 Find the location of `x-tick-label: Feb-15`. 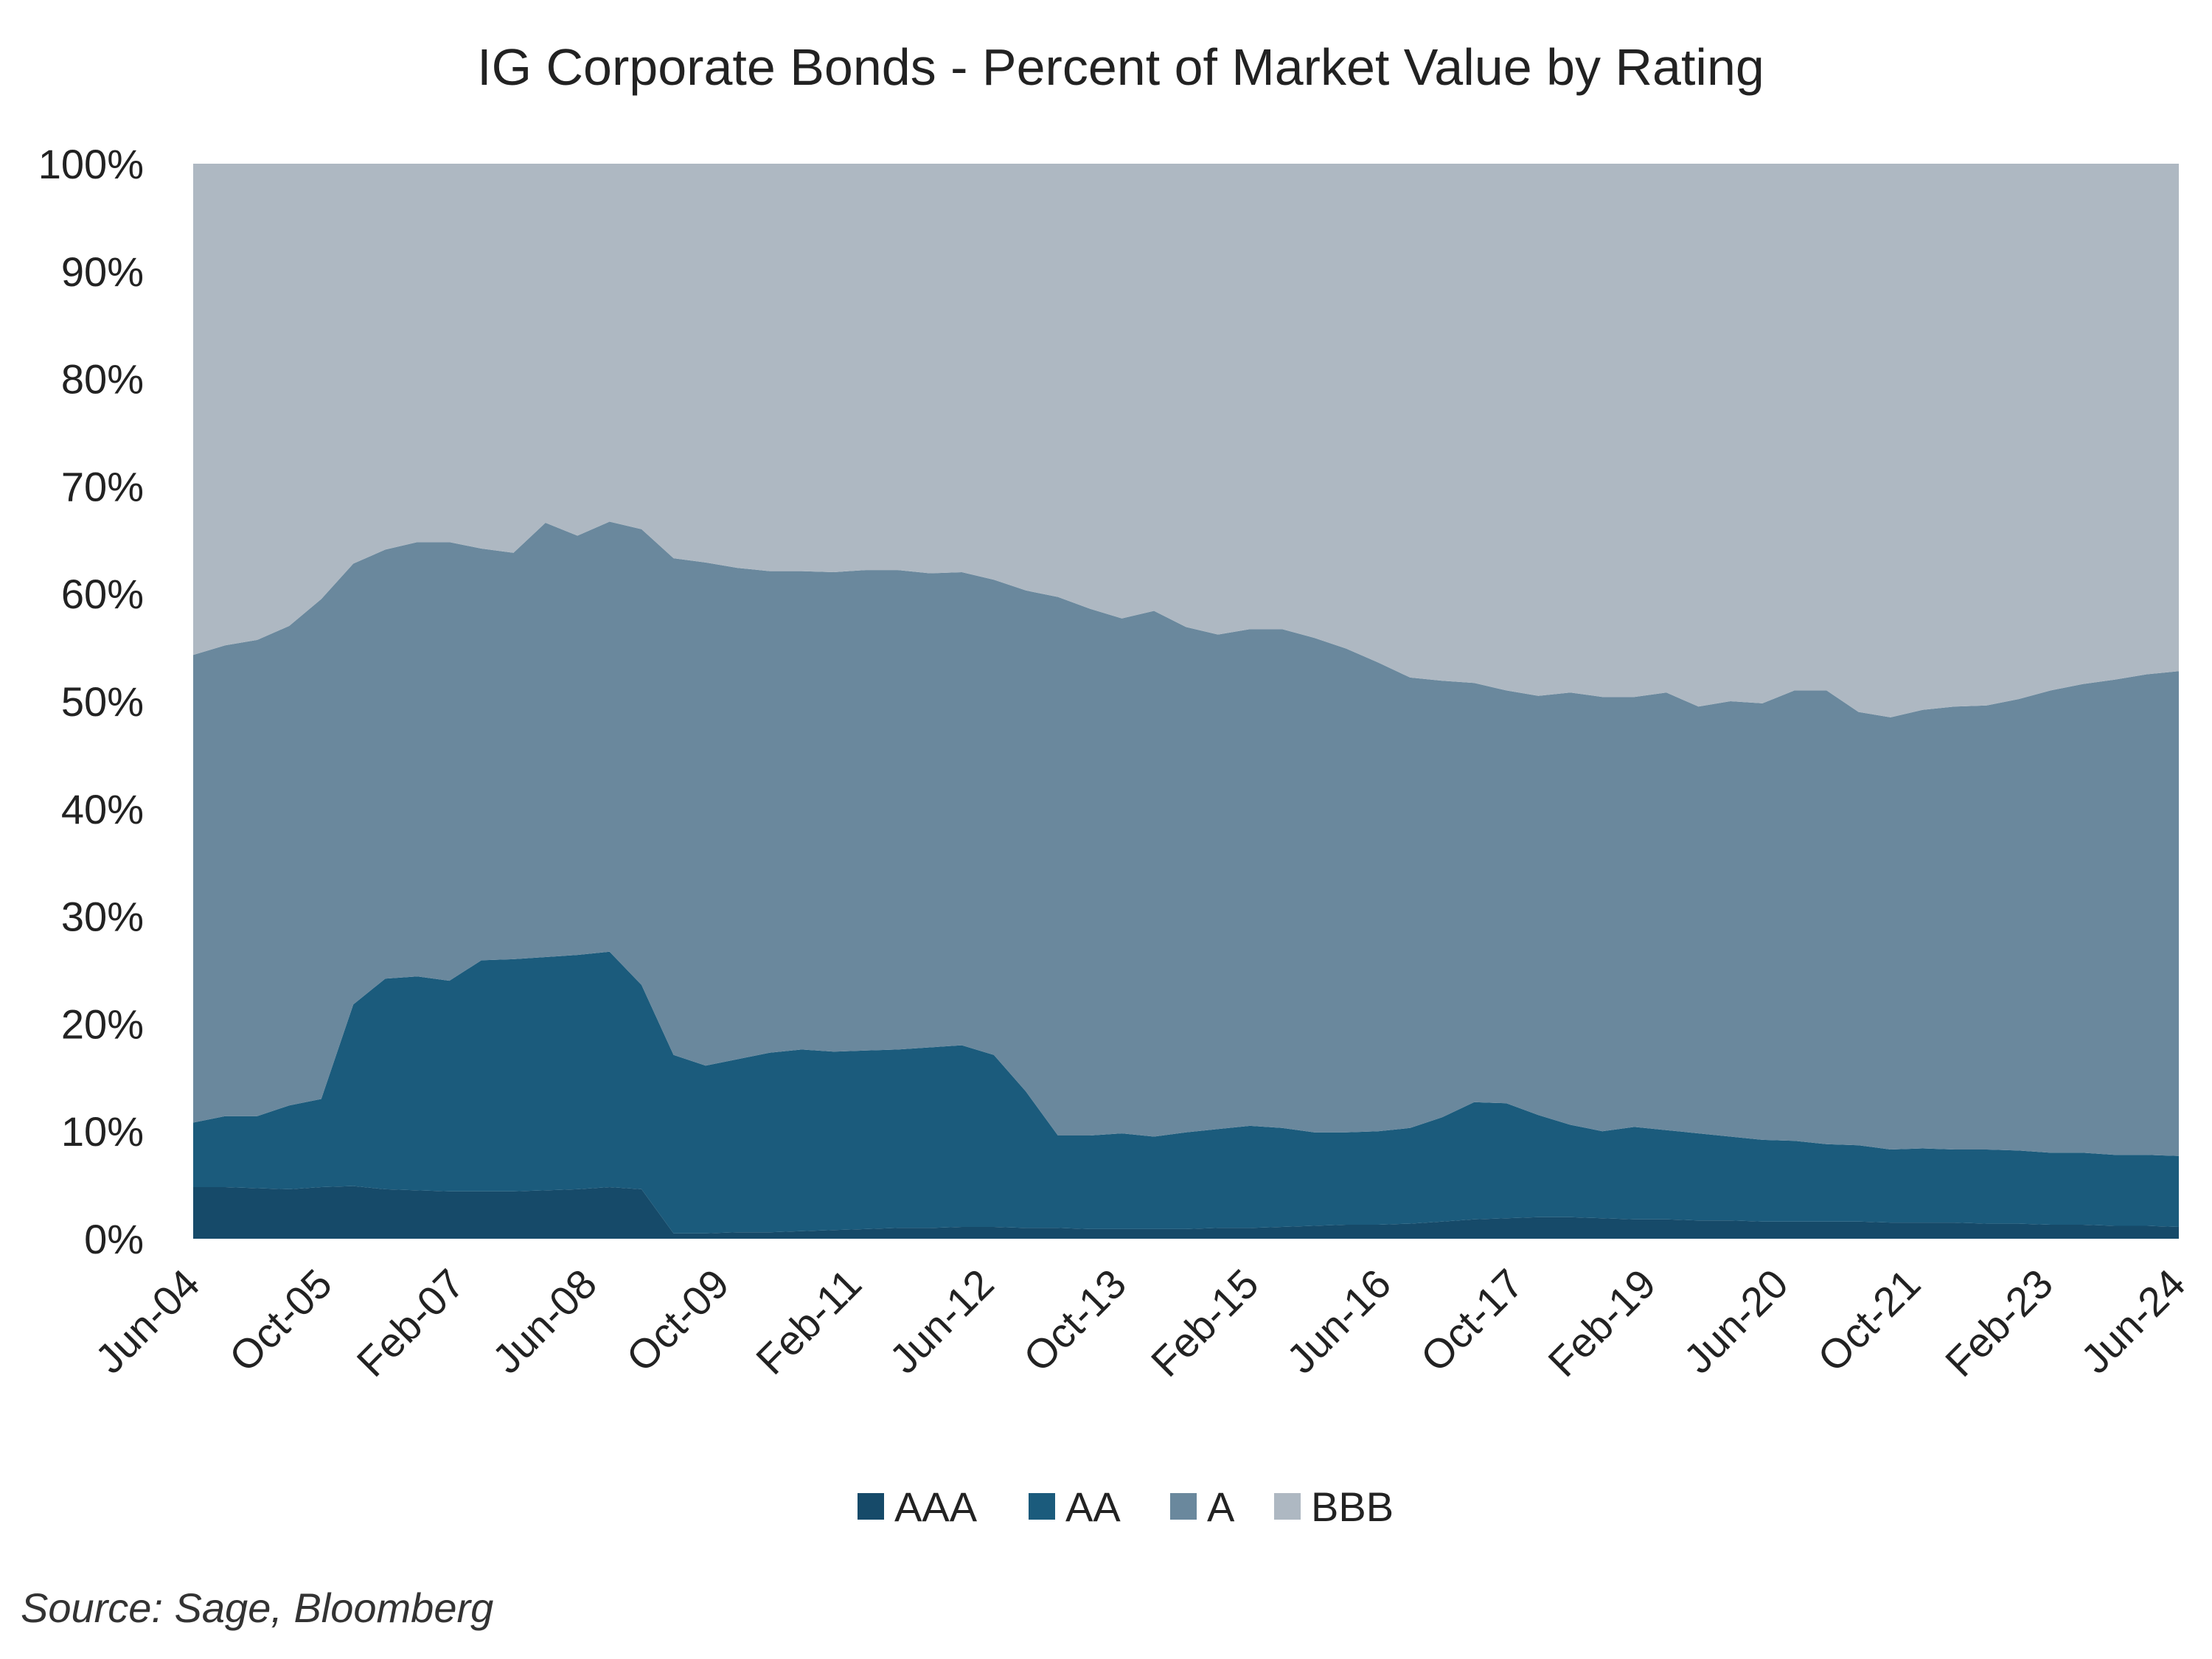

x-tick-label: Feb-15 is located at coordinates (1204, 1322).